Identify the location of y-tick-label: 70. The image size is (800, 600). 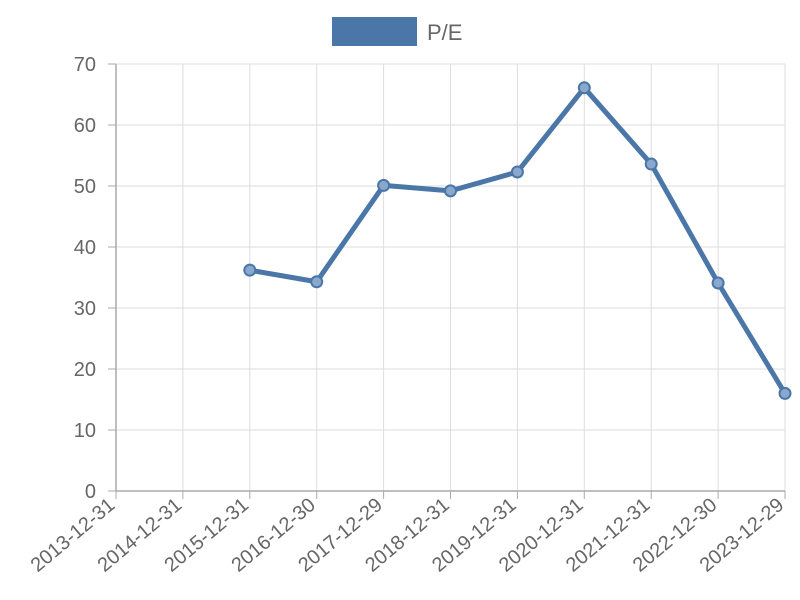
(85, 65).